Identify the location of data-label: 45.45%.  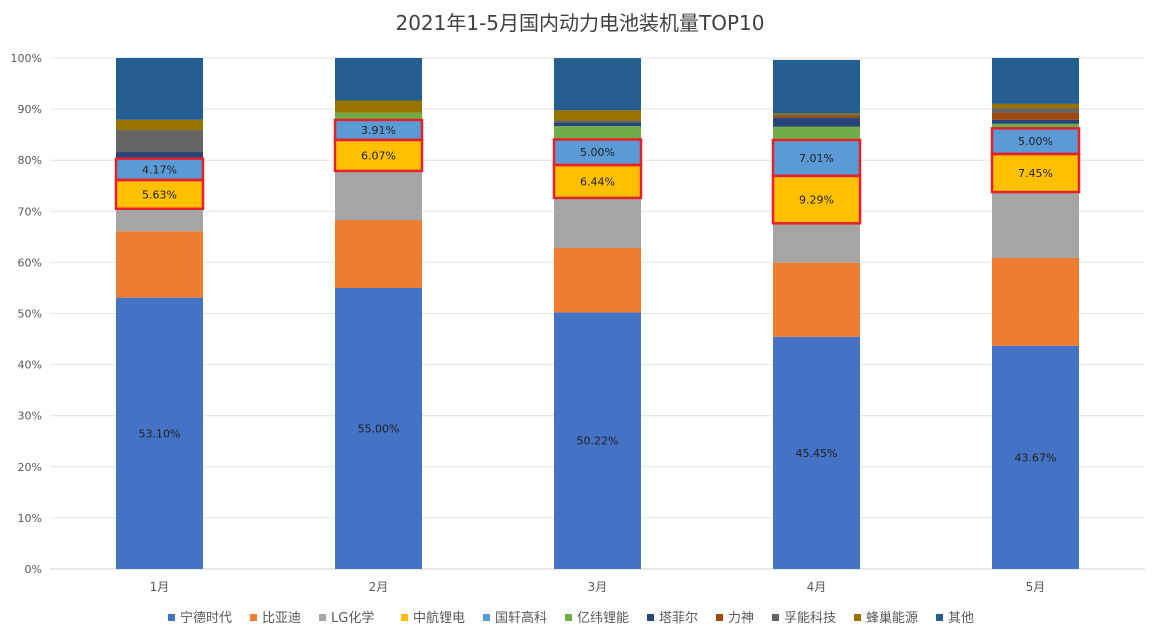
(817, 453).